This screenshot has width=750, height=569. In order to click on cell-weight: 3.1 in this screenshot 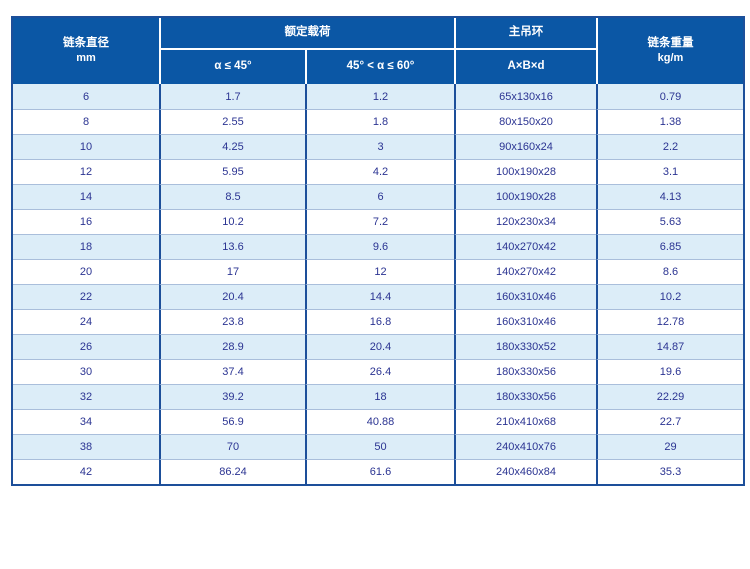, I will do `click(669, 171)`.